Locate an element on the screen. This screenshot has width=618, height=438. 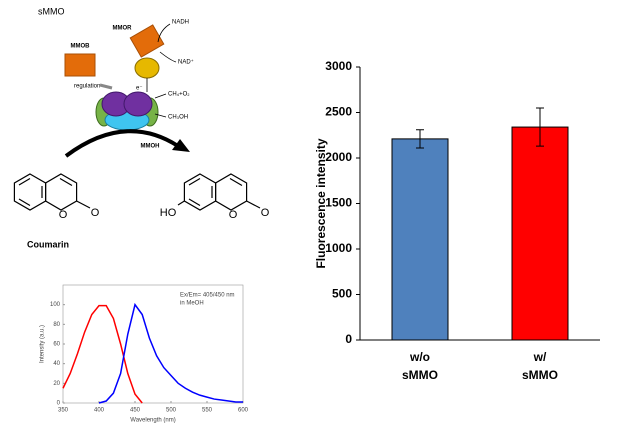
annotation: Ex/Em= 405/450 nm is located at coordinates (207, 296).